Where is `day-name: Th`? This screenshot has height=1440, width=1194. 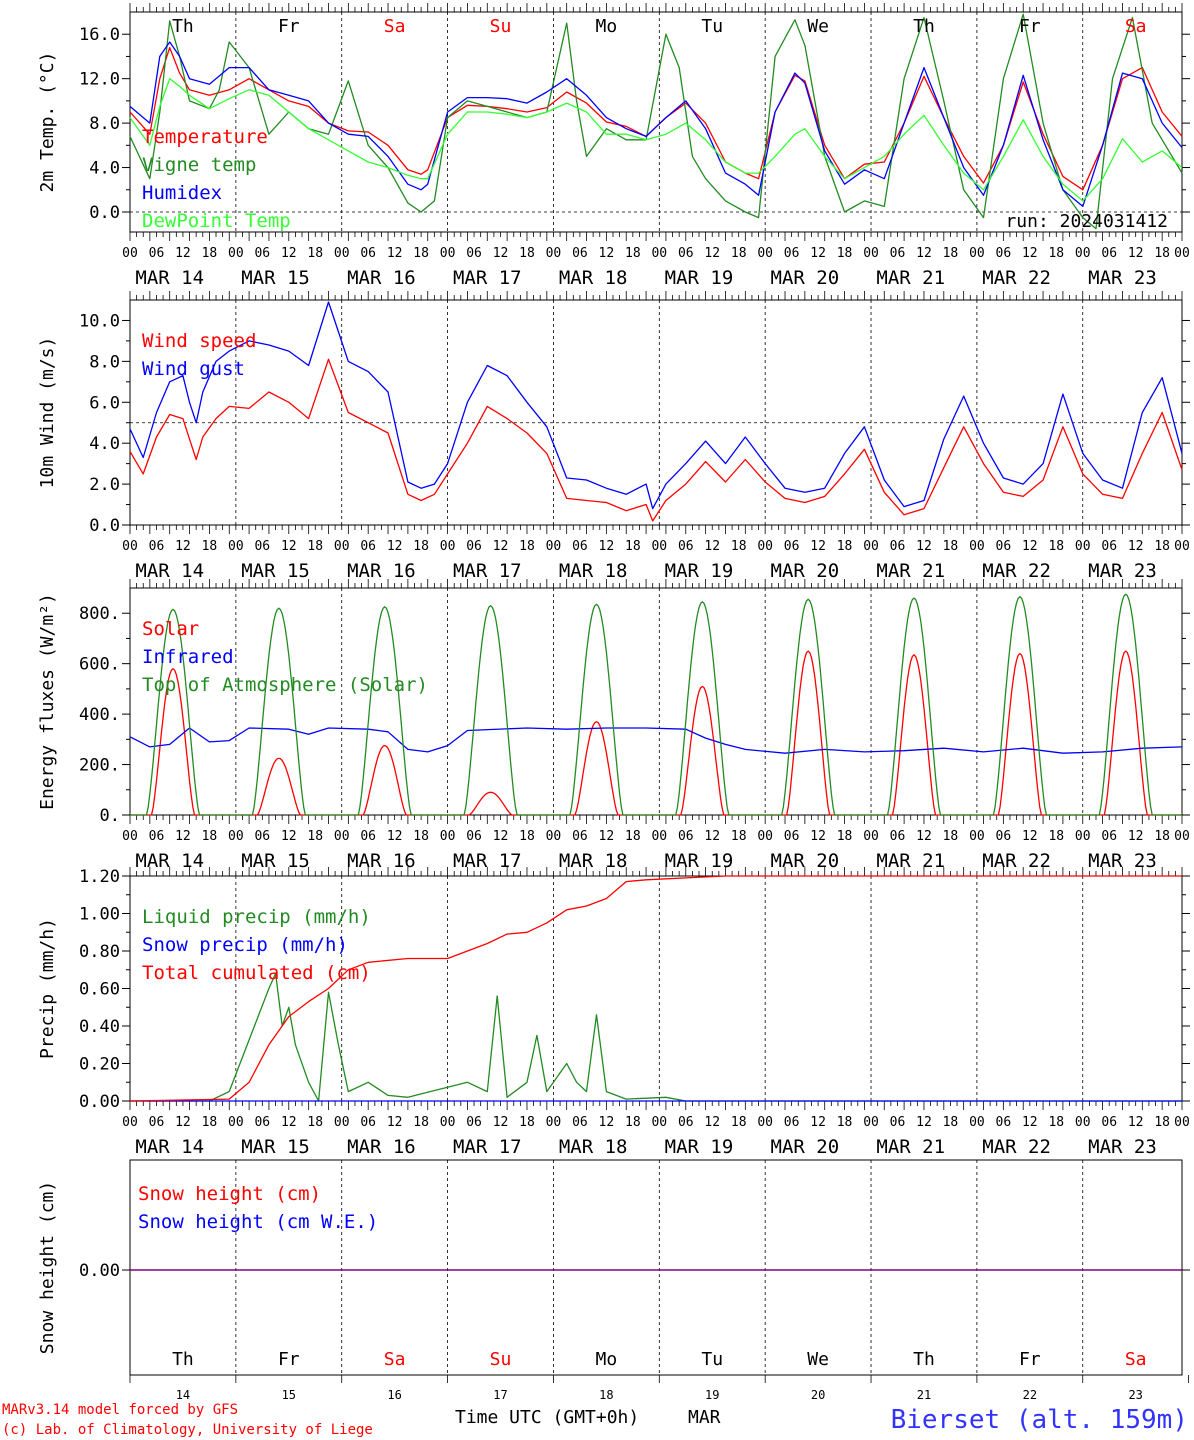
day-name: Th is located at coordinates (924, 1359).